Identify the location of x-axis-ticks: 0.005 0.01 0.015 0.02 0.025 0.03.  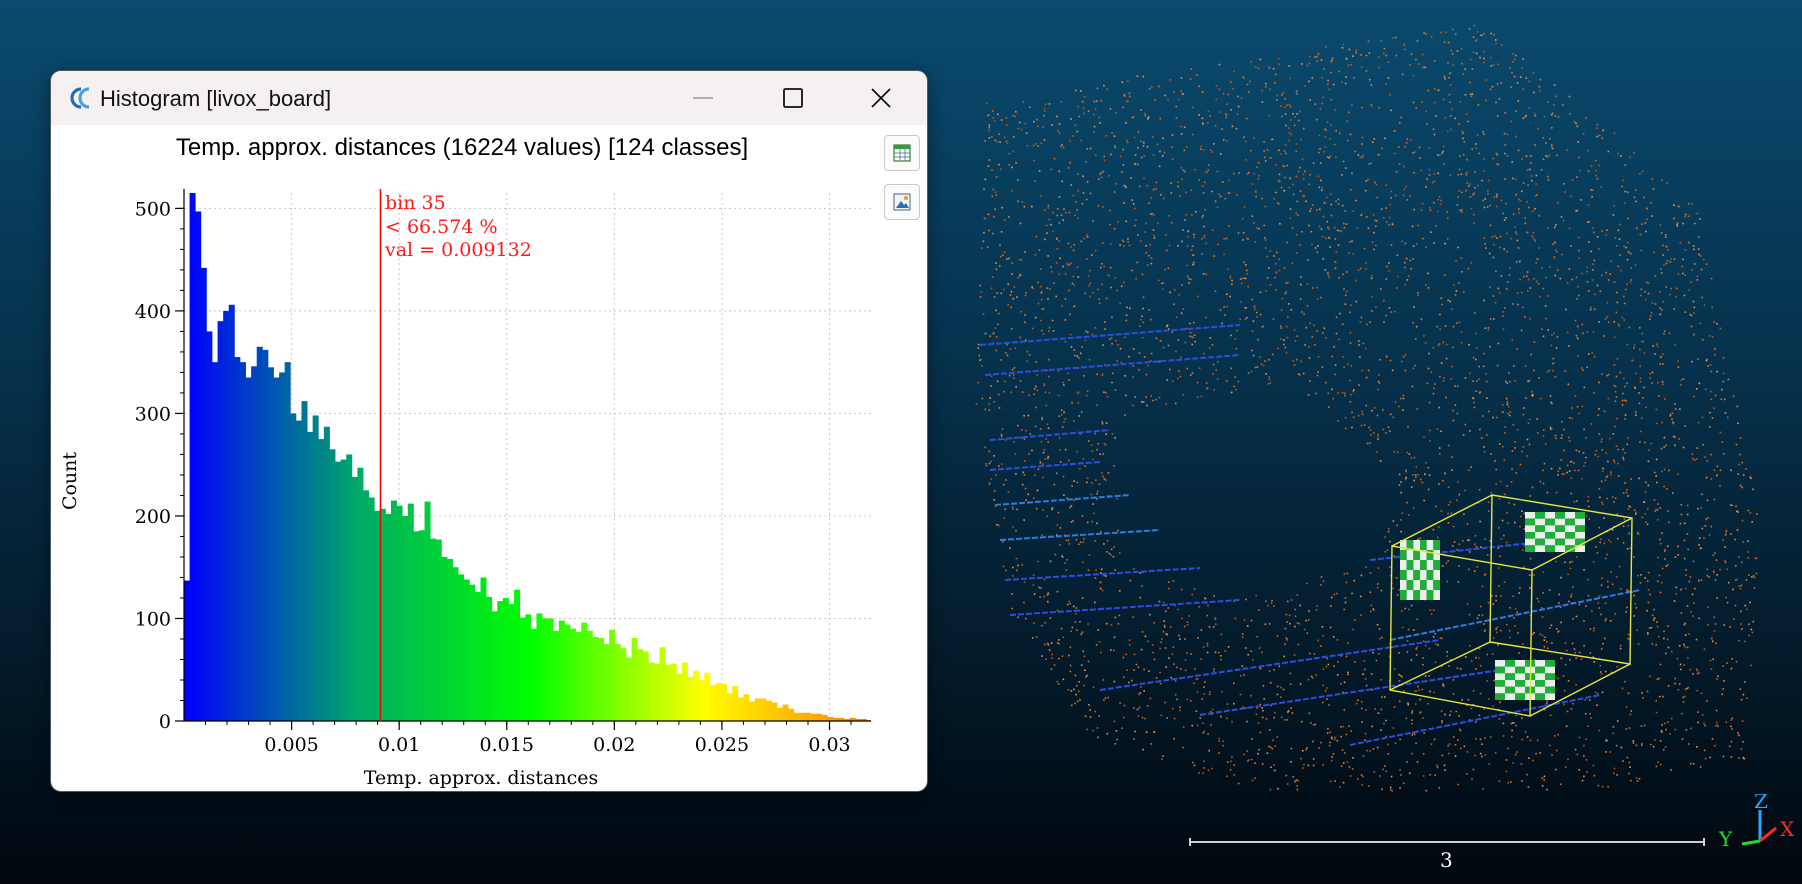
(557, 738).